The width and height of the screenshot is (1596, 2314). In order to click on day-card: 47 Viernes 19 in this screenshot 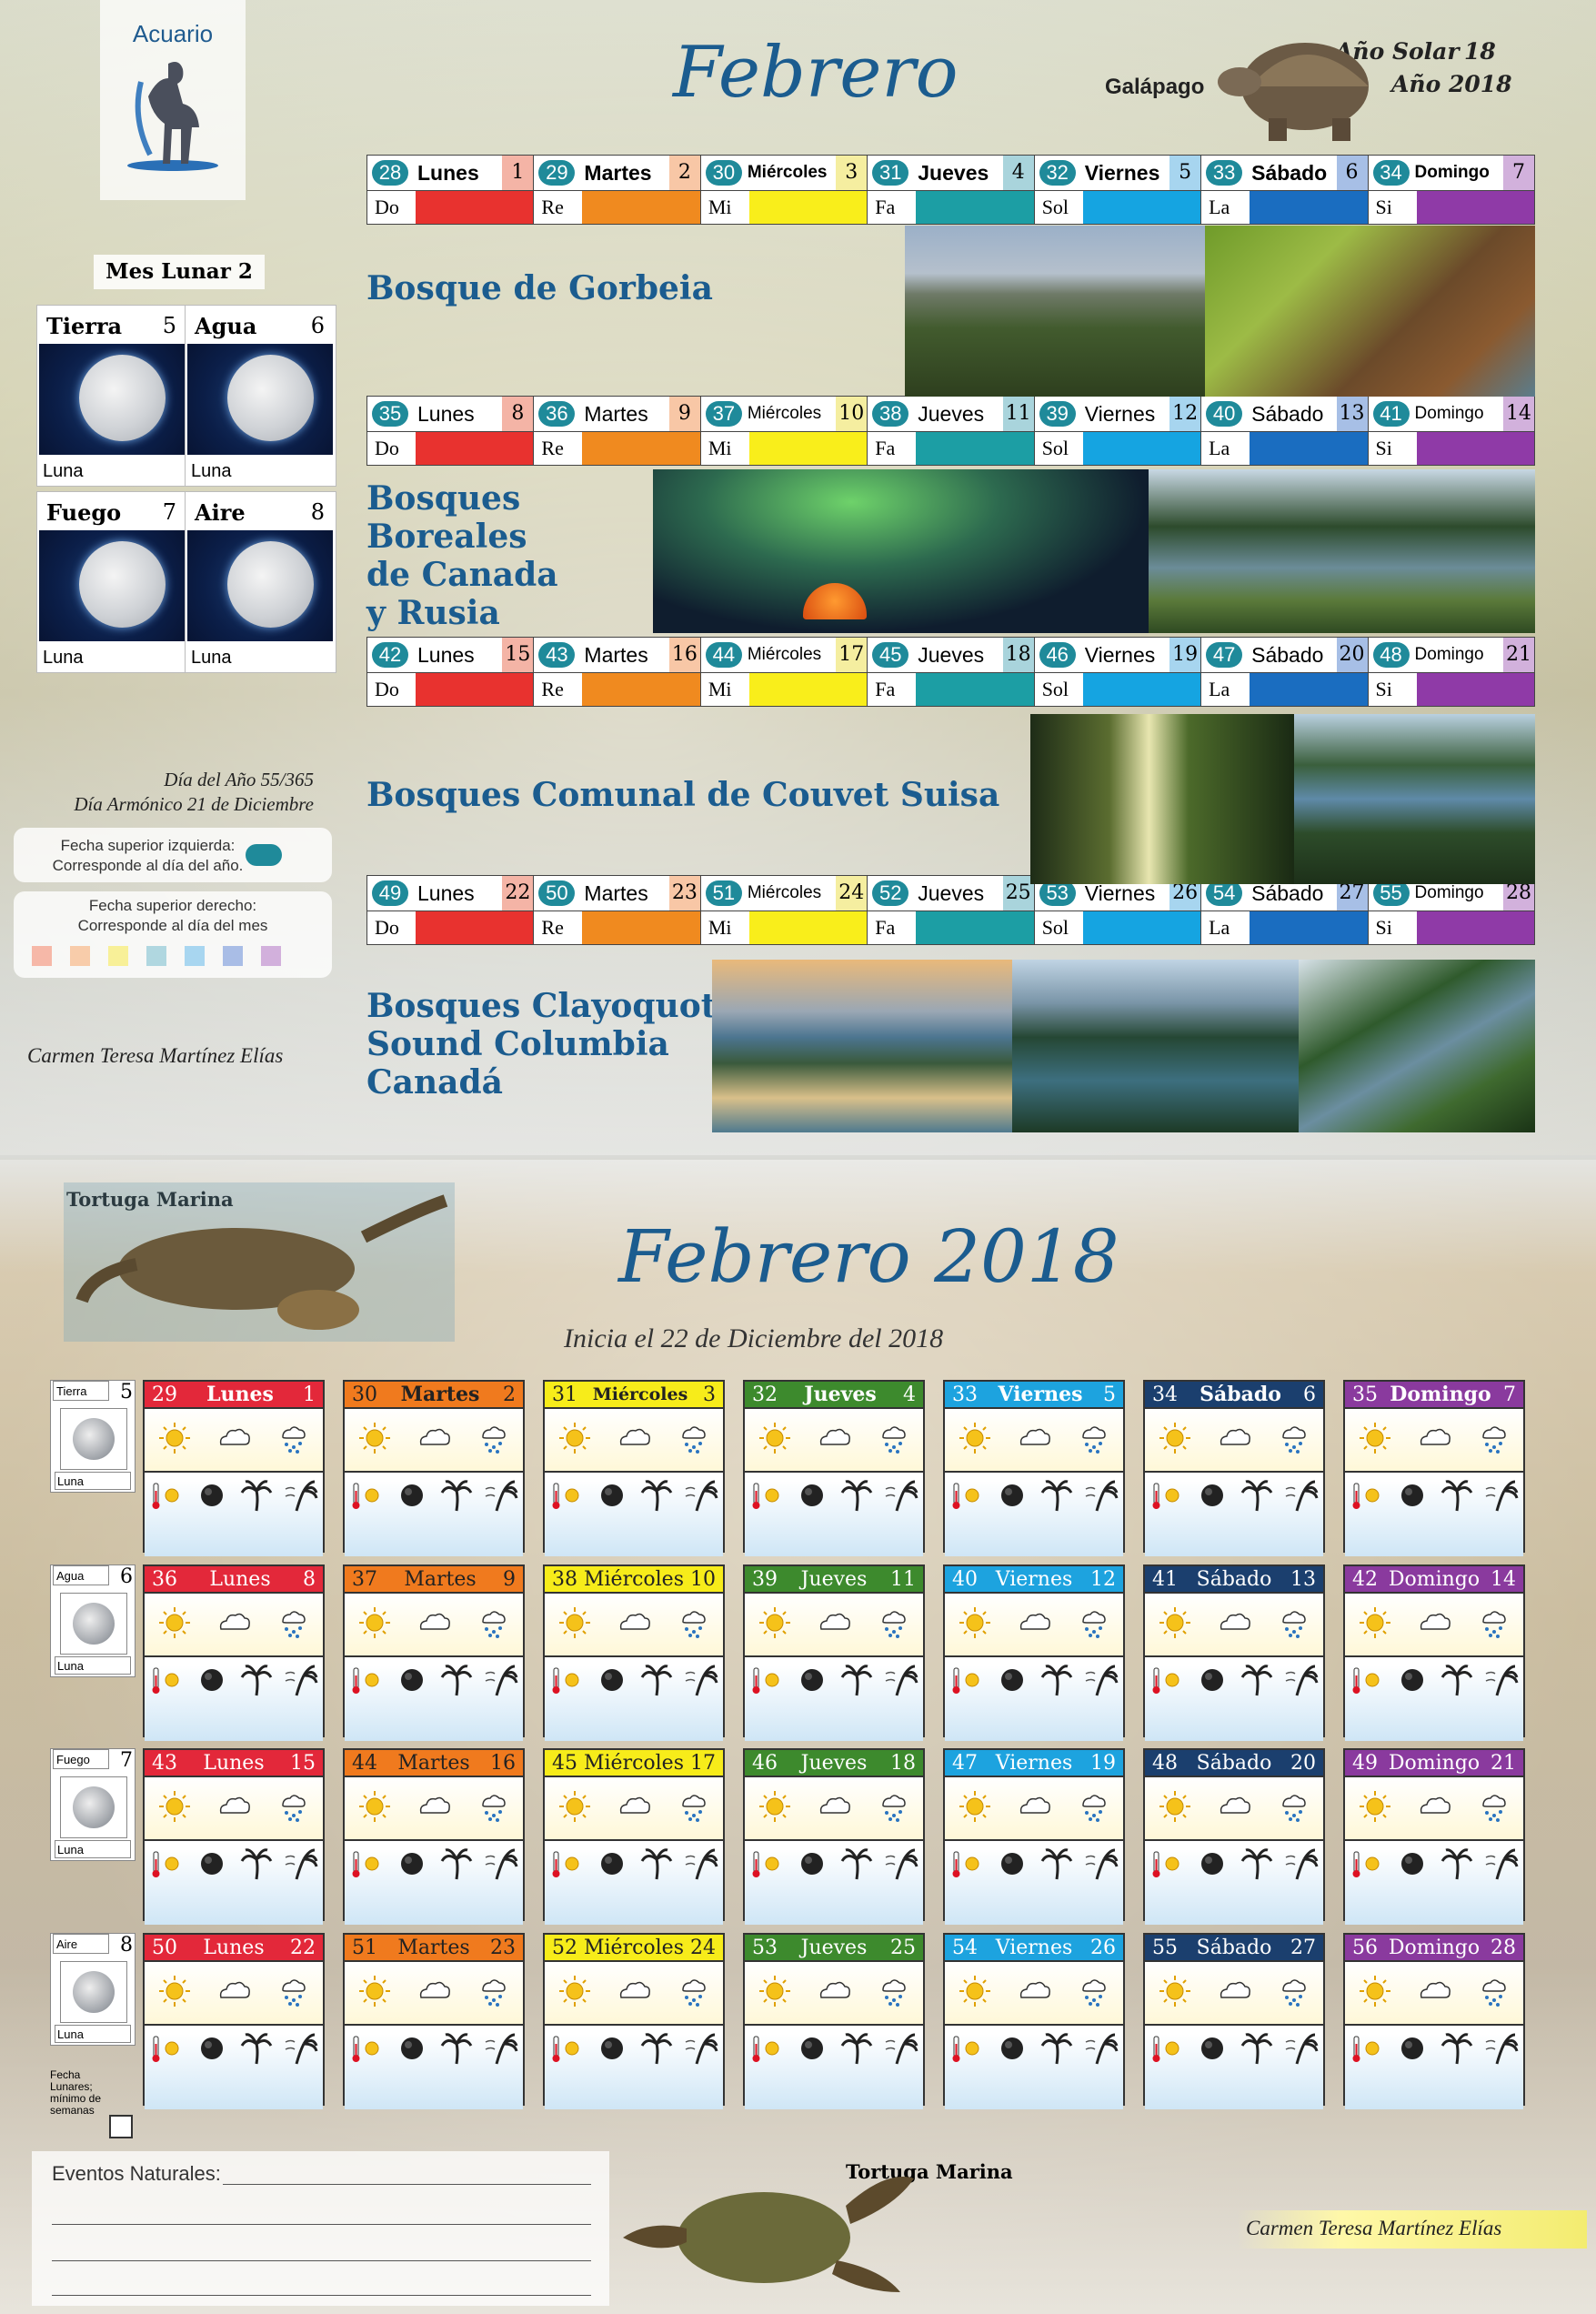, I will do `click(1034, 1836)`.